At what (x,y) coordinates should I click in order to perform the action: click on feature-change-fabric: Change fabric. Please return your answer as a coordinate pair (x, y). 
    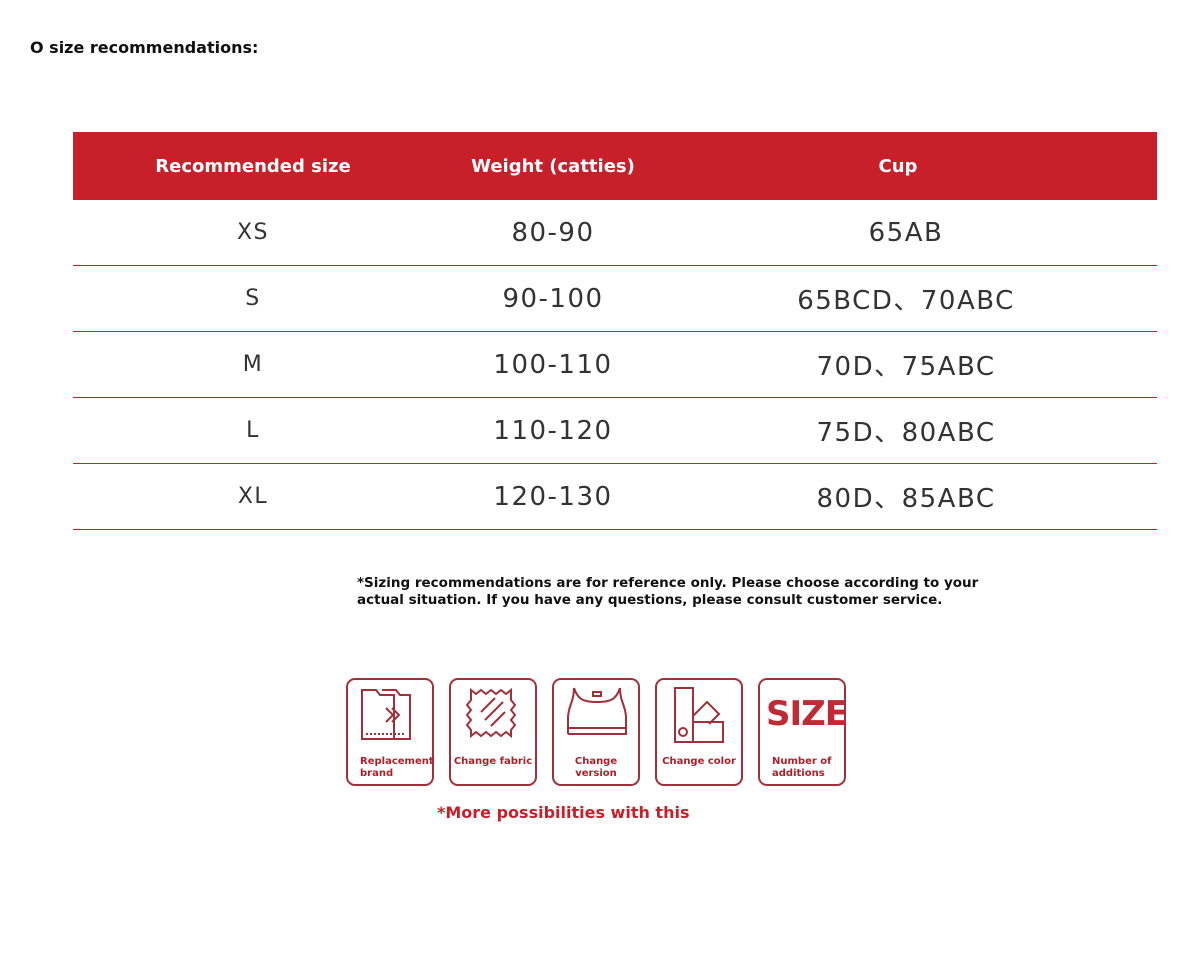
    Looking at the image, I should click on (493, 732).